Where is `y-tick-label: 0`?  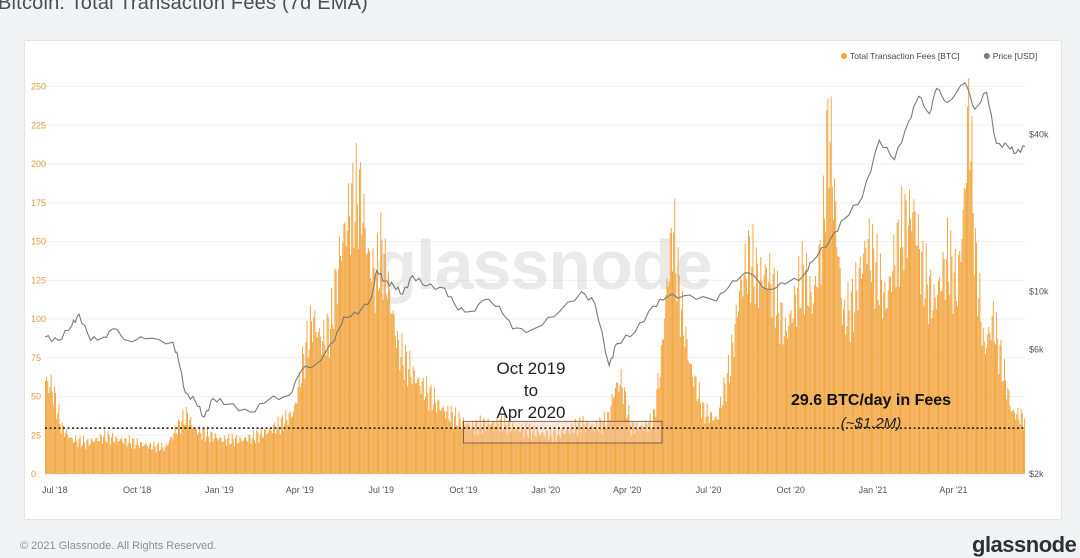
y-tick-label: 0 is located at coordinates (33, 474).